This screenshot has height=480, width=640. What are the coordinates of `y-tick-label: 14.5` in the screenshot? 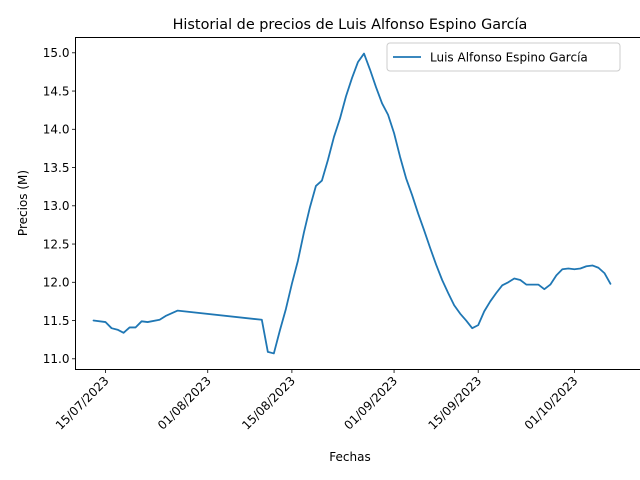 It's located at (56, 91).